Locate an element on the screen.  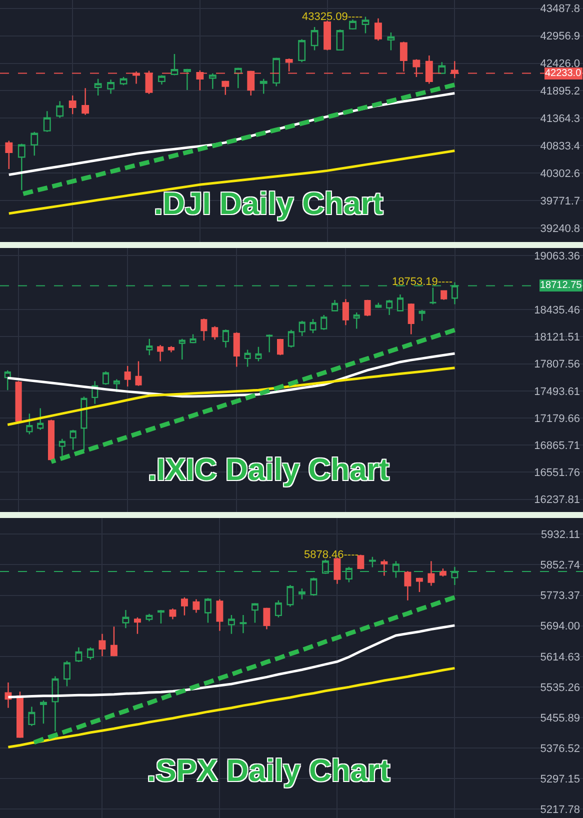
ref-line-label: 42233.0 is located at coordinates (563, 73).